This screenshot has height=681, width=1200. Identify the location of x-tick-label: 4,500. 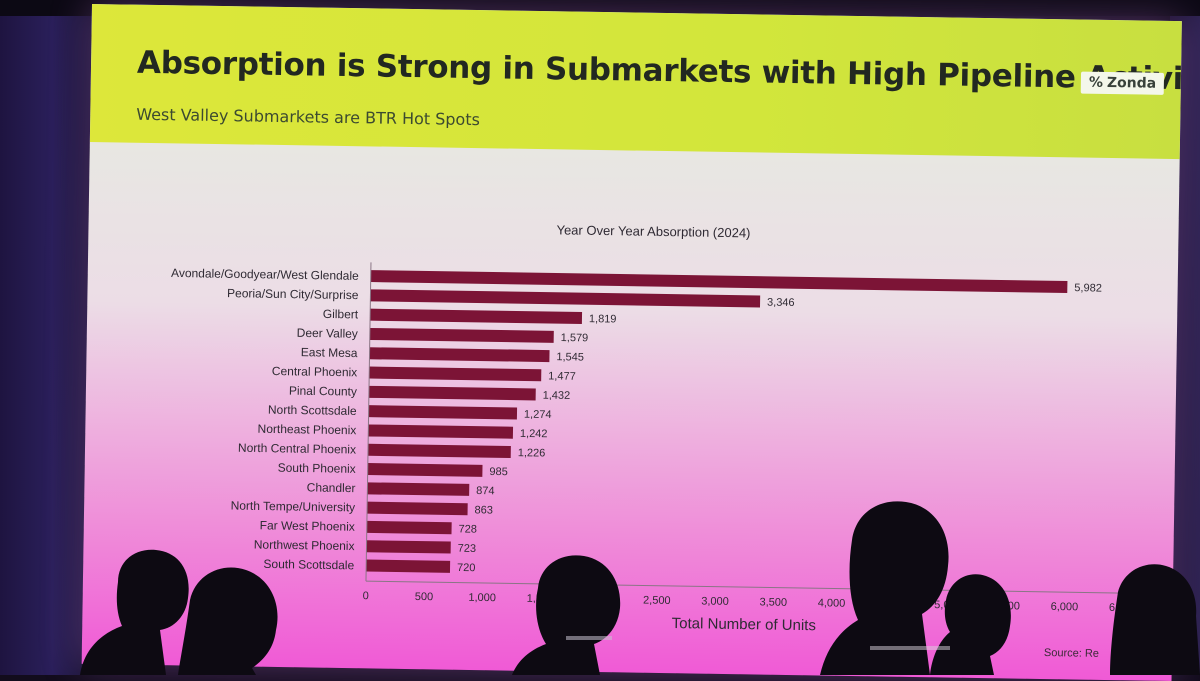
(890, 604).